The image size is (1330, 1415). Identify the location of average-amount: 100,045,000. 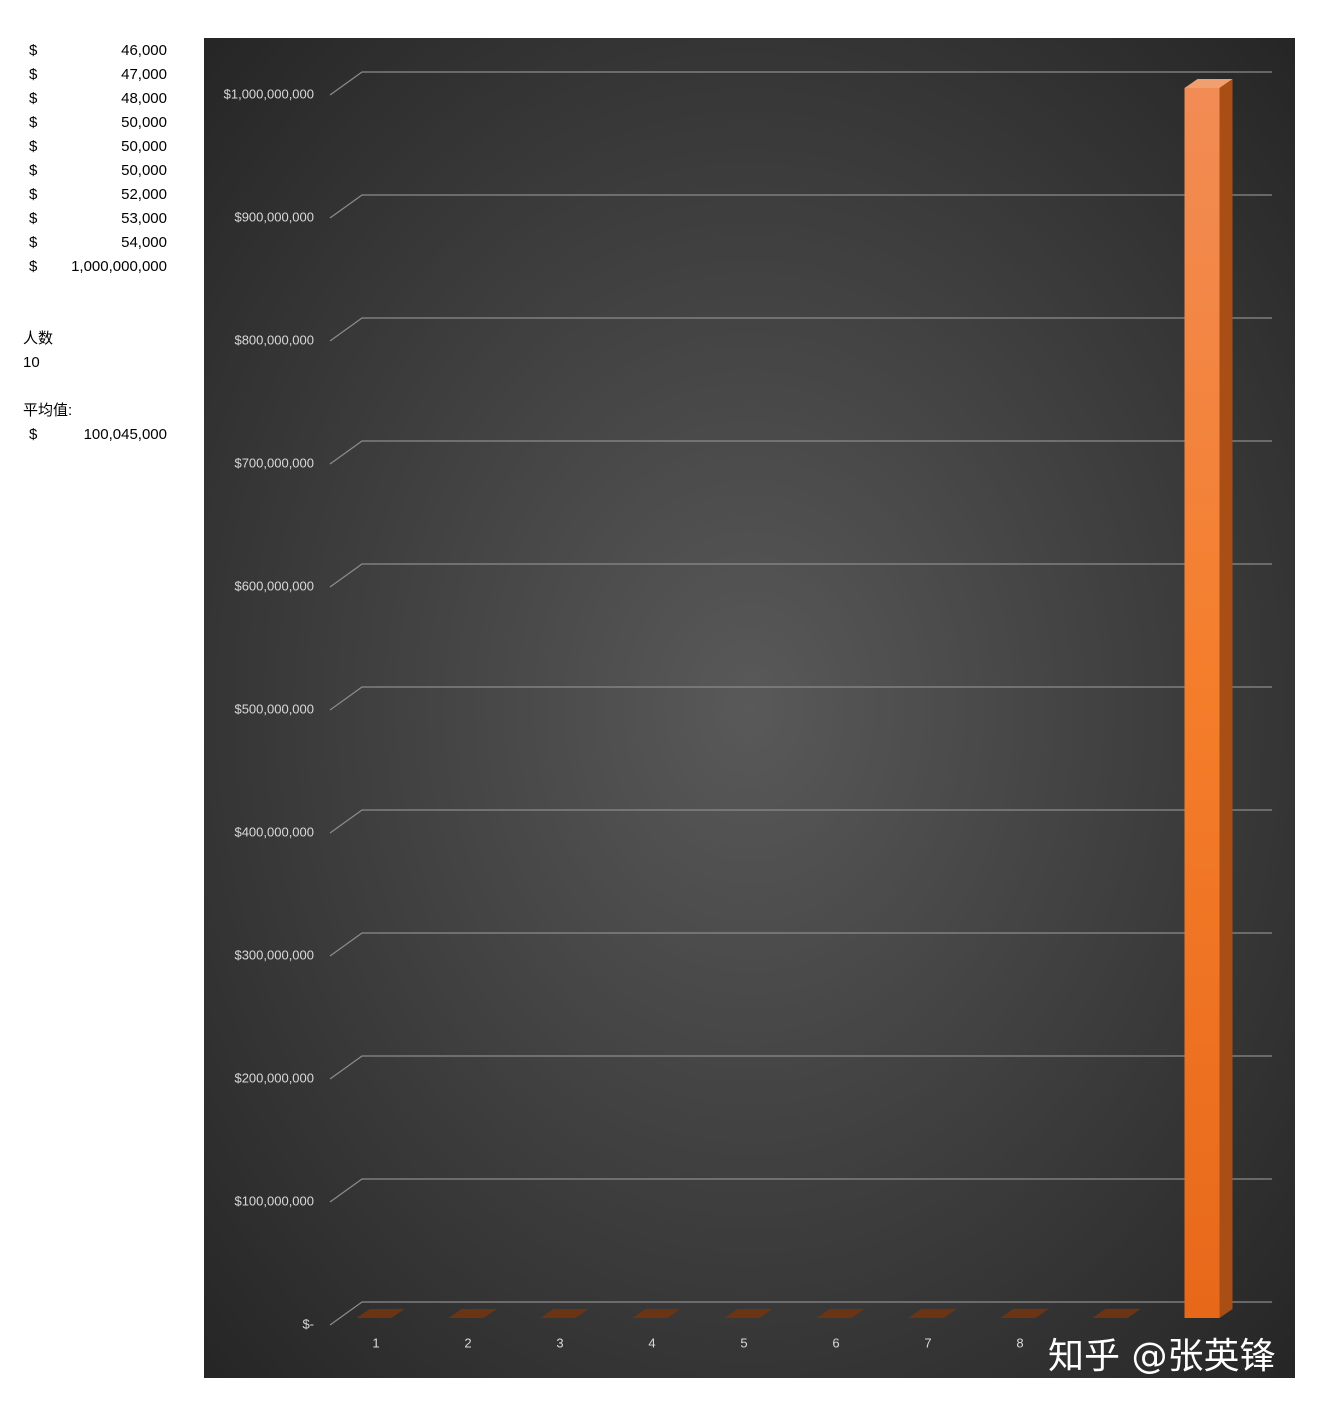
(125, 434).